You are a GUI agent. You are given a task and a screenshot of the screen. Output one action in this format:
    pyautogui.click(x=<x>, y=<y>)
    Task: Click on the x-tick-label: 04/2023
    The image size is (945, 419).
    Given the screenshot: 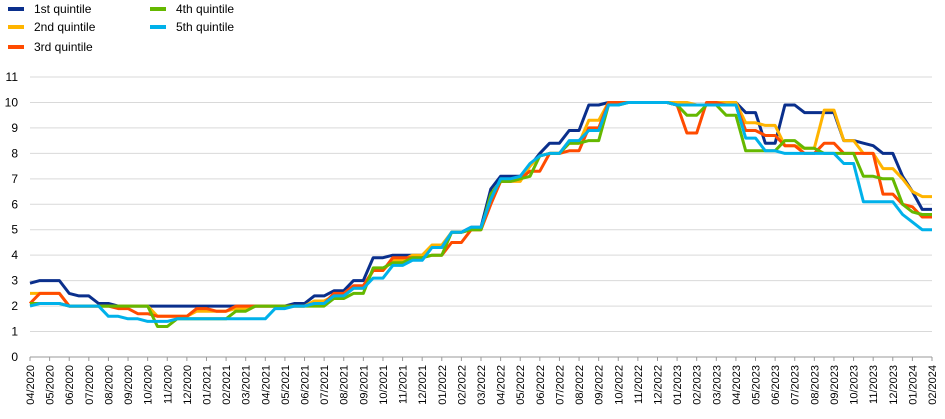 What is the action you would take?
    pyautogui.click(x=737, y=385)
    